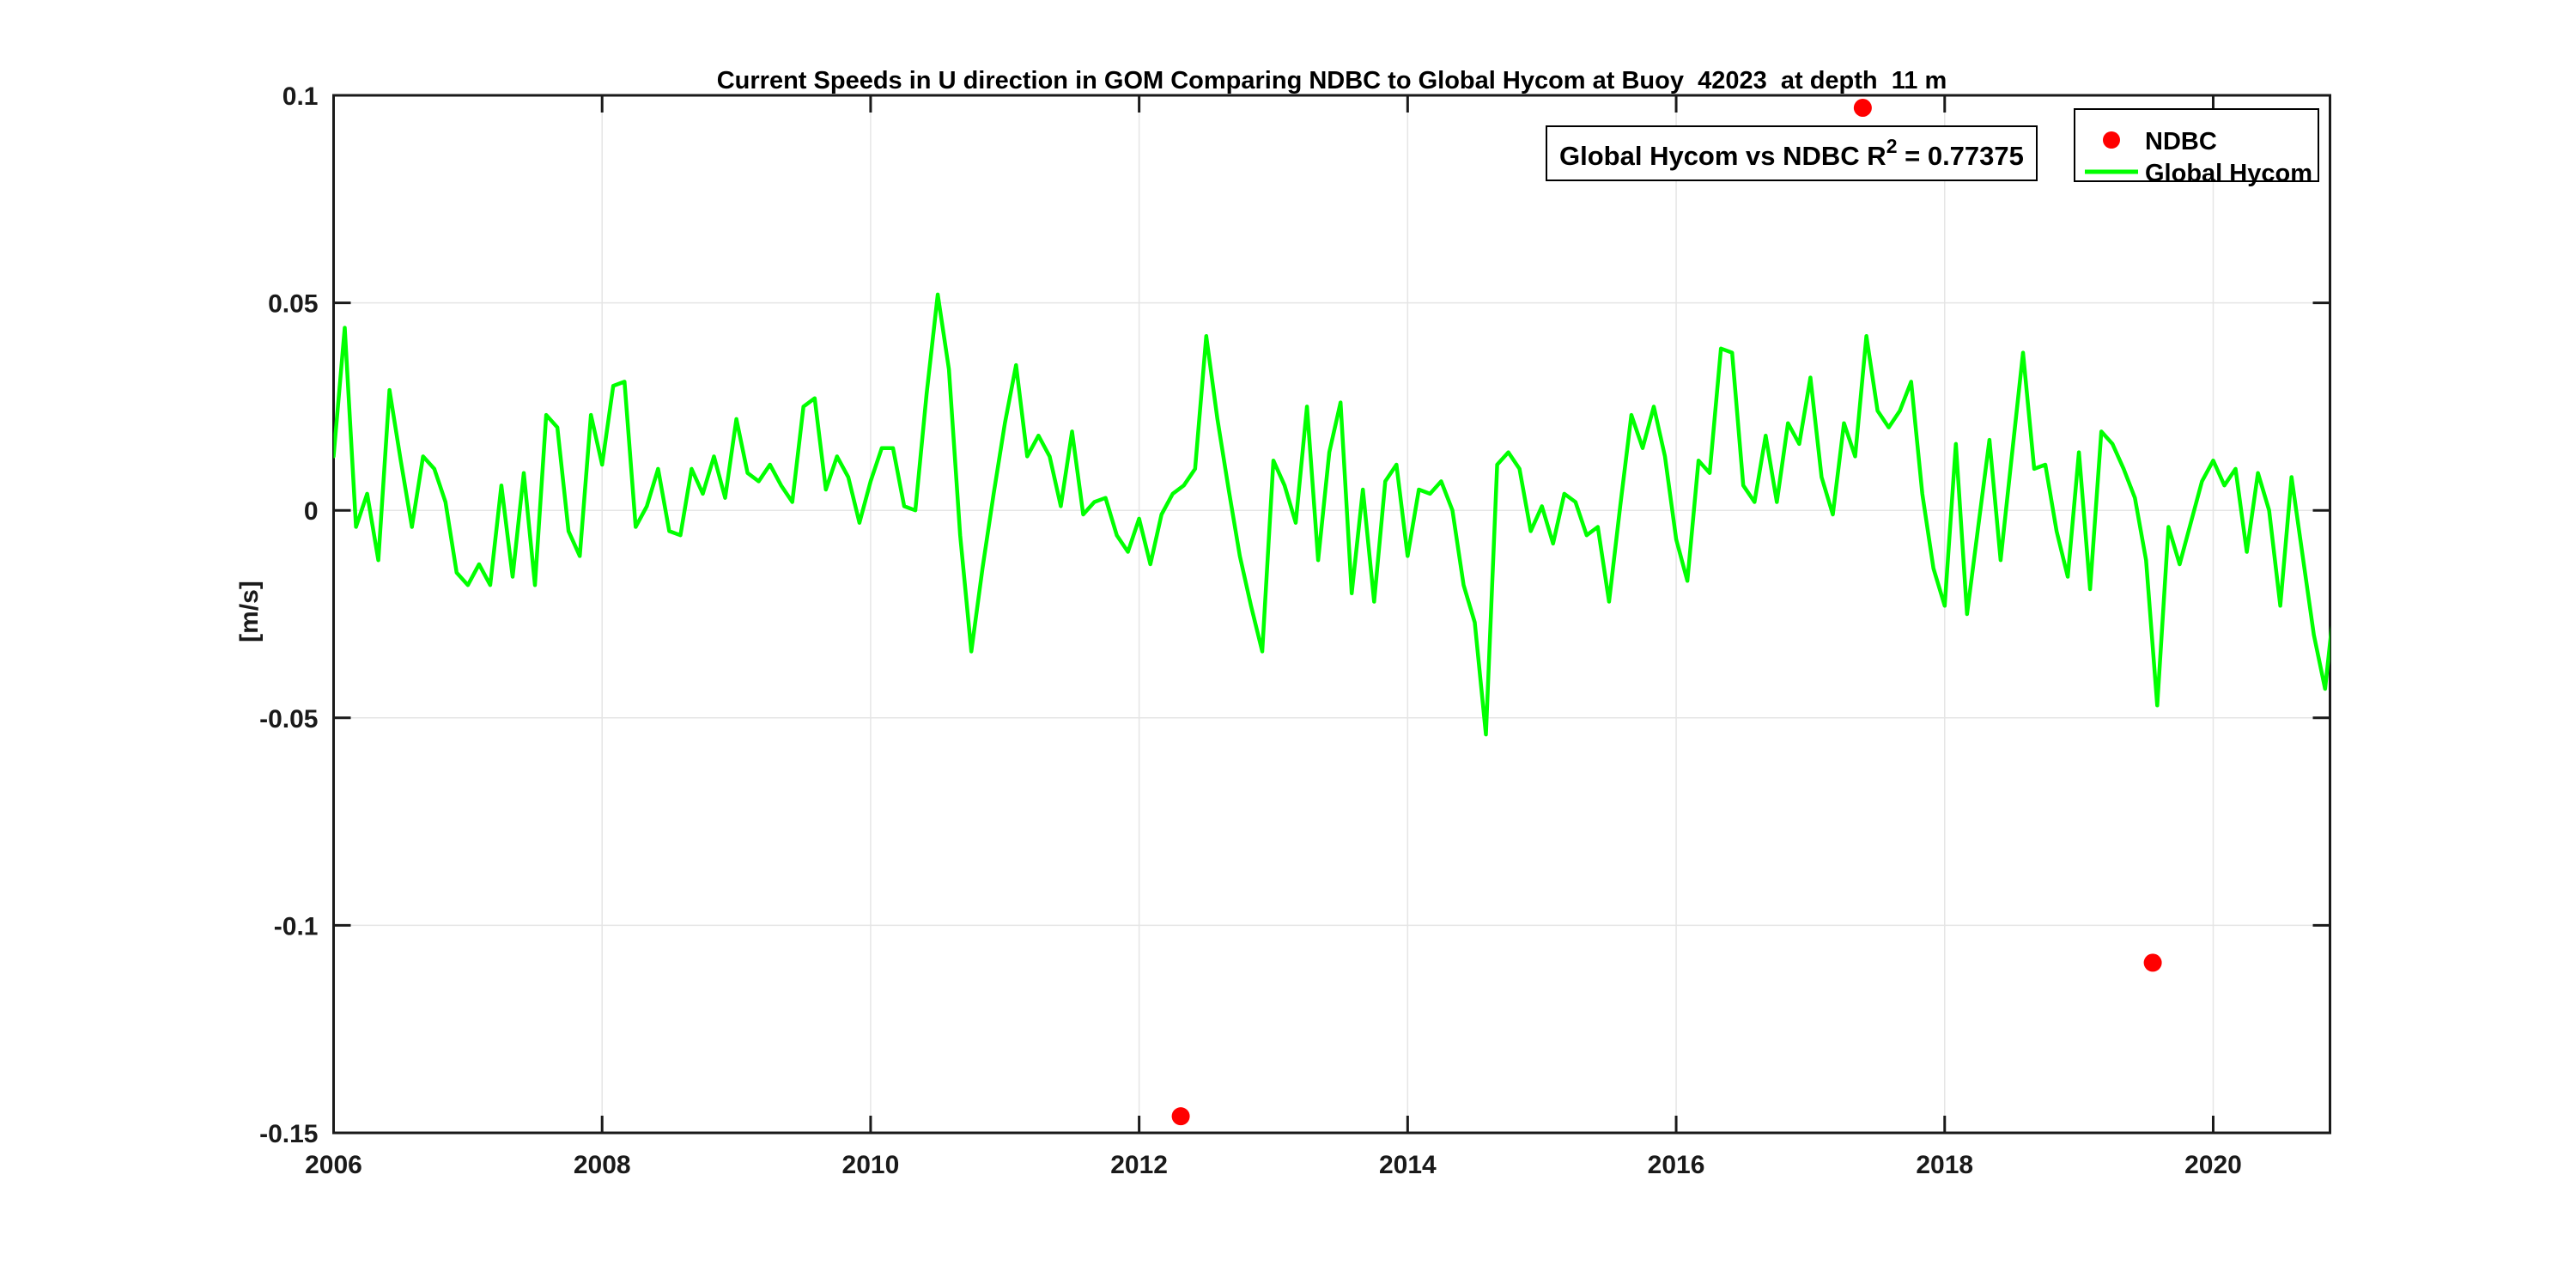 This screenshot has width=2576, height=1272. What do you see at coordinates (296, 926) in the screenshot?
I see `y-tick-label: -0.1` at bounding box center [296, 926].